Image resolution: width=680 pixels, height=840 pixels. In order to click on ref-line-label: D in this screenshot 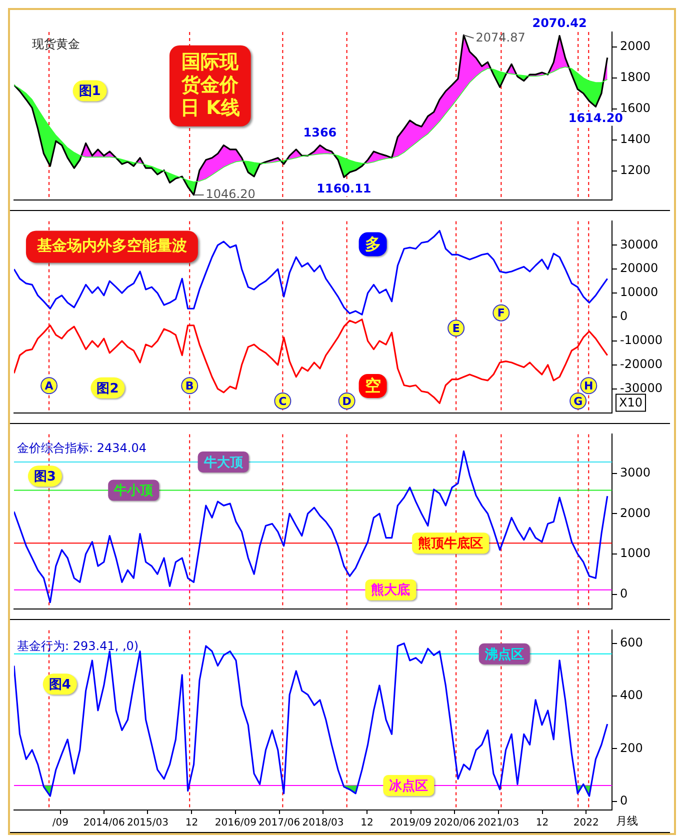, I will do `click(347, 401)`.